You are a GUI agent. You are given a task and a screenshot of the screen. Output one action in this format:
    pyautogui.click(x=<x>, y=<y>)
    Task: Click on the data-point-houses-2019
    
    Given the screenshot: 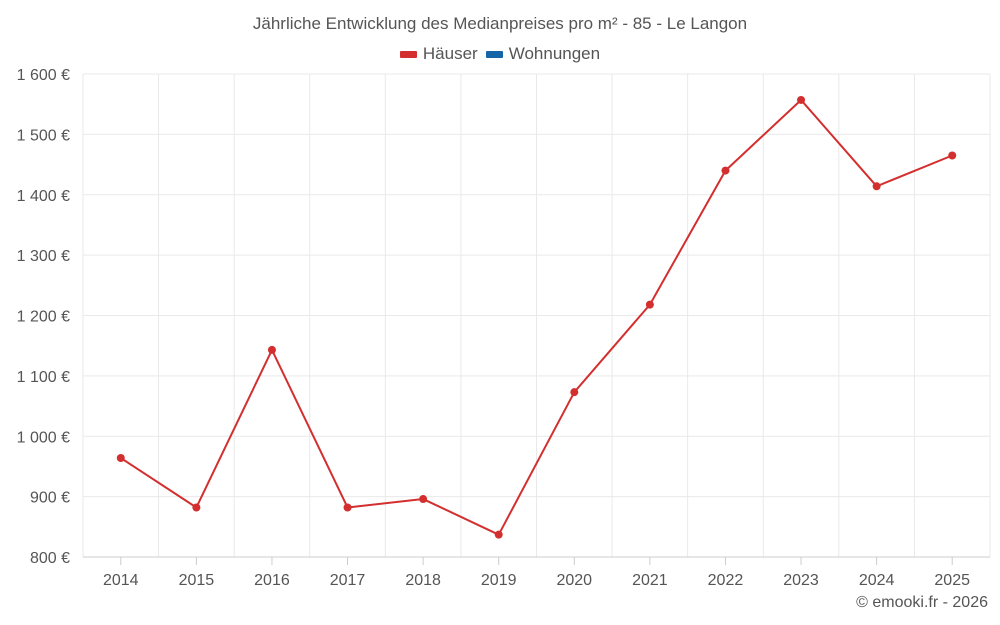 What is the action you would take?
    pyautogui.click(x=498, y=534)
    